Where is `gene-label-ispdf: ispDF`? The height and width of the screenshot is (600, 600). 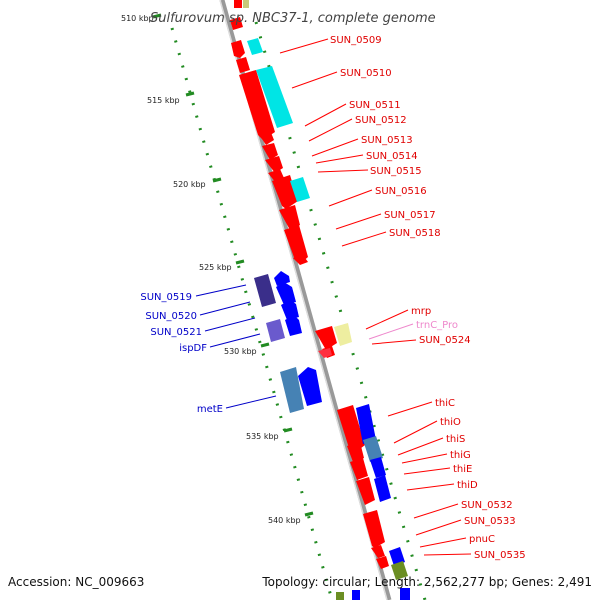 gene-label-ispdf: ispDF is located at coordinates (193, 348).